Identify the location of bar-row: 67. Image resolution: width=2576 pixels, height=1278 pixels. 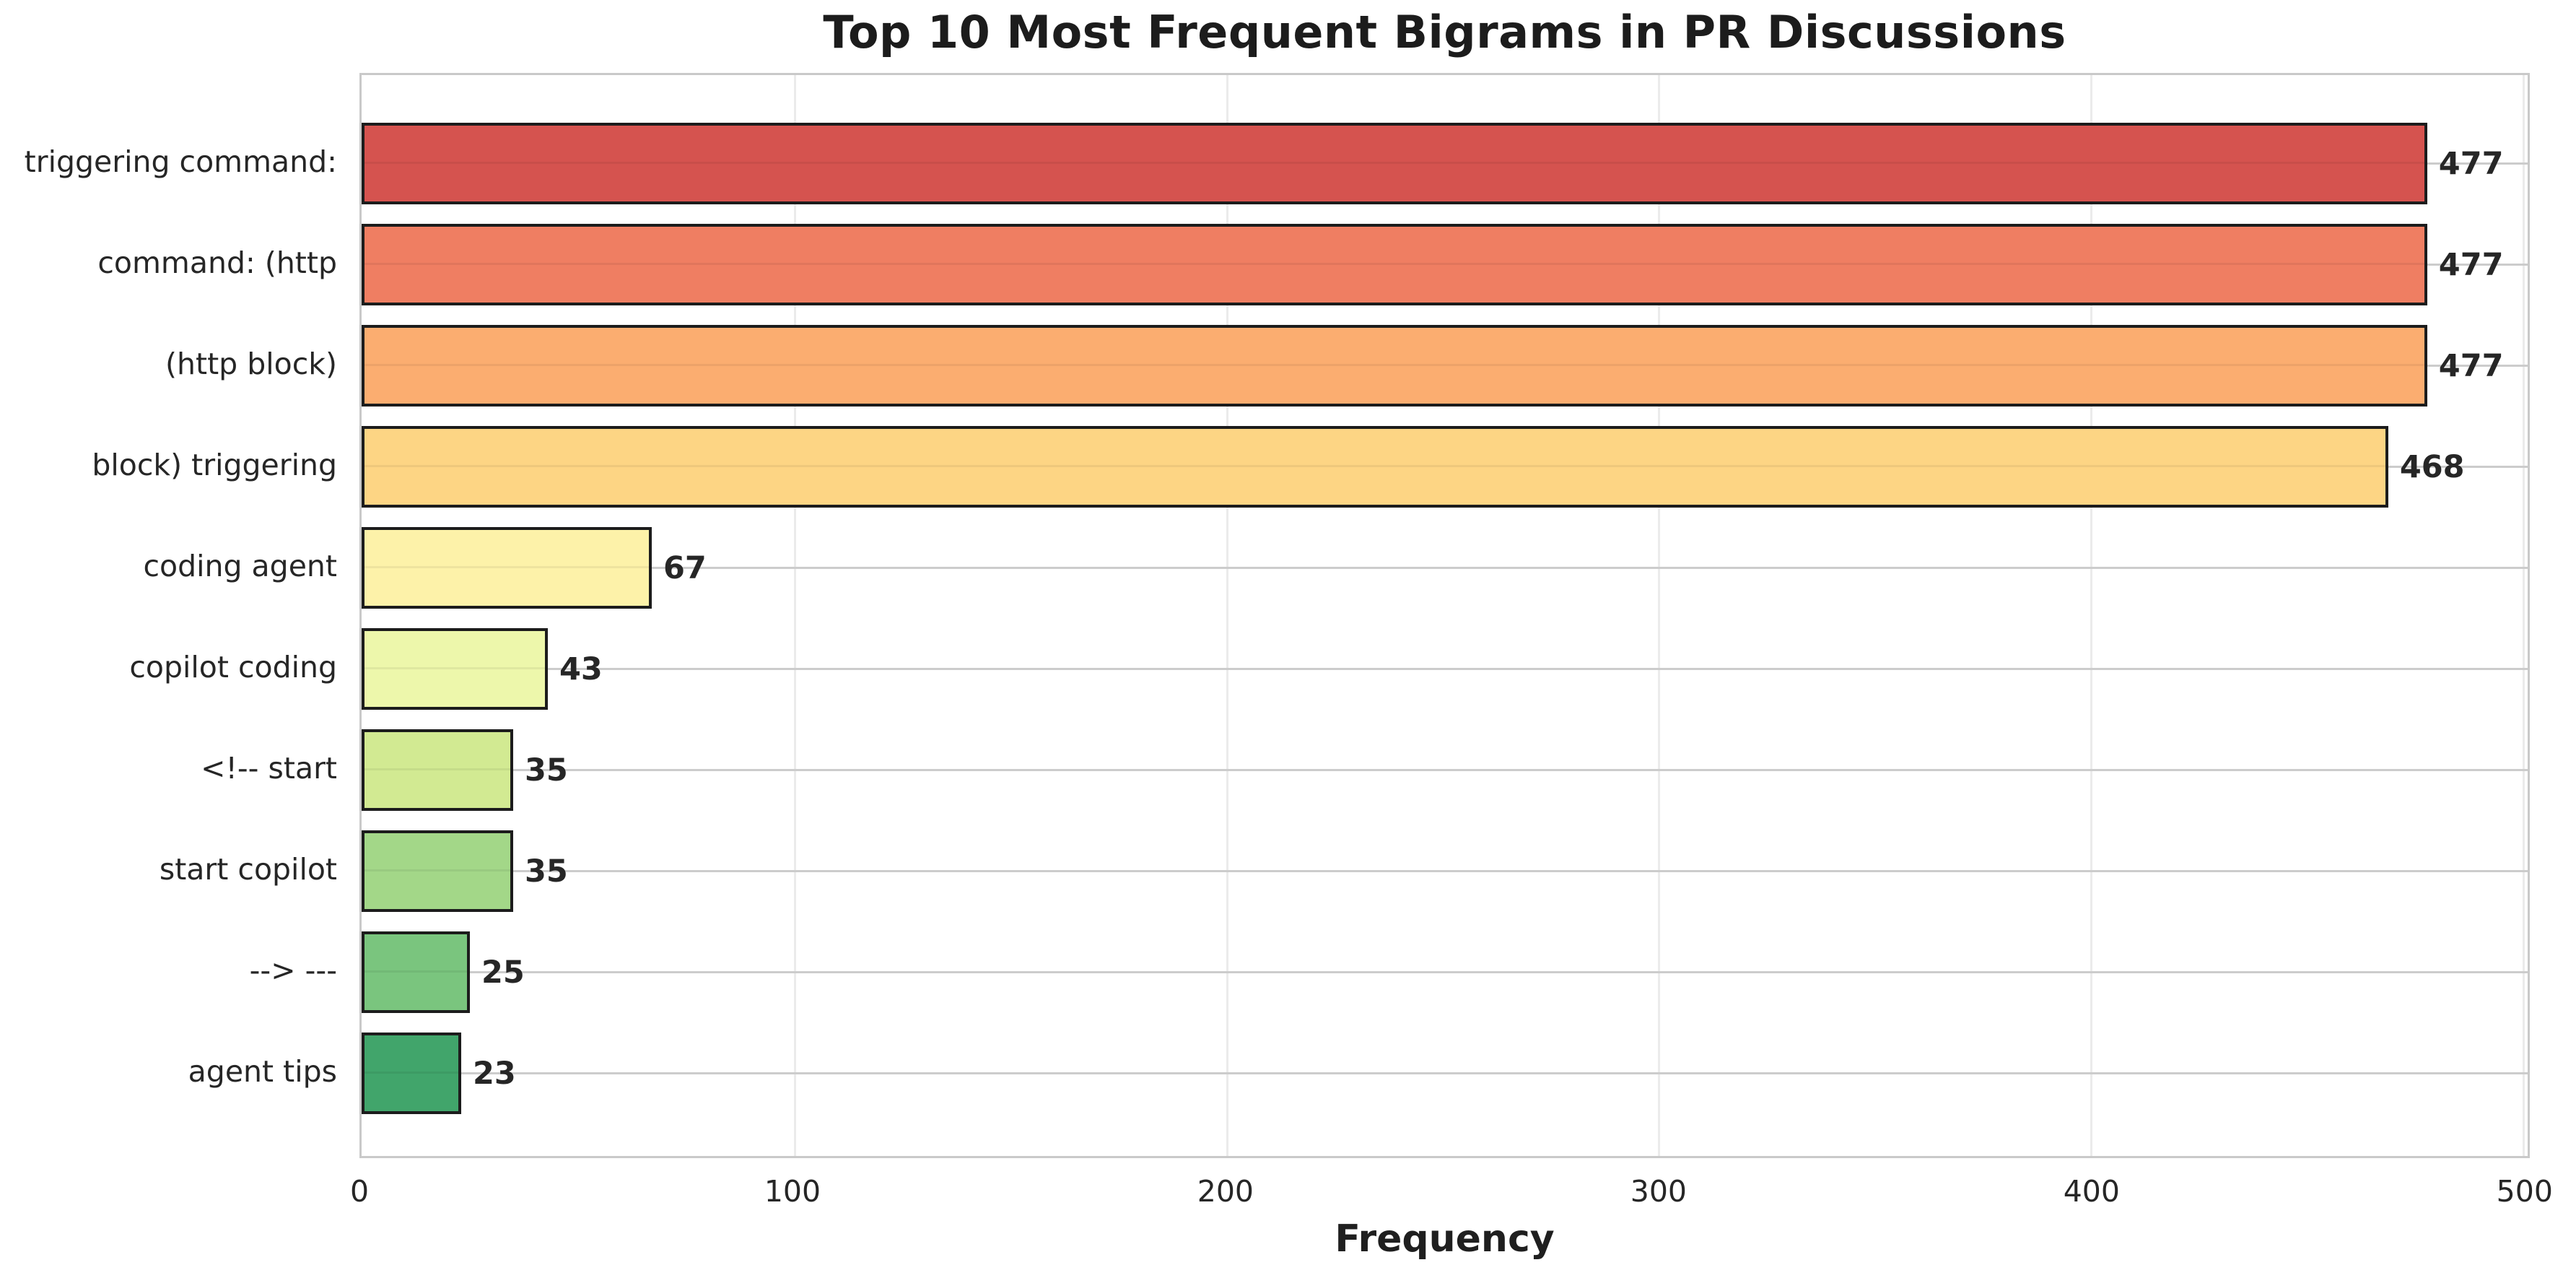
(1445, 568).